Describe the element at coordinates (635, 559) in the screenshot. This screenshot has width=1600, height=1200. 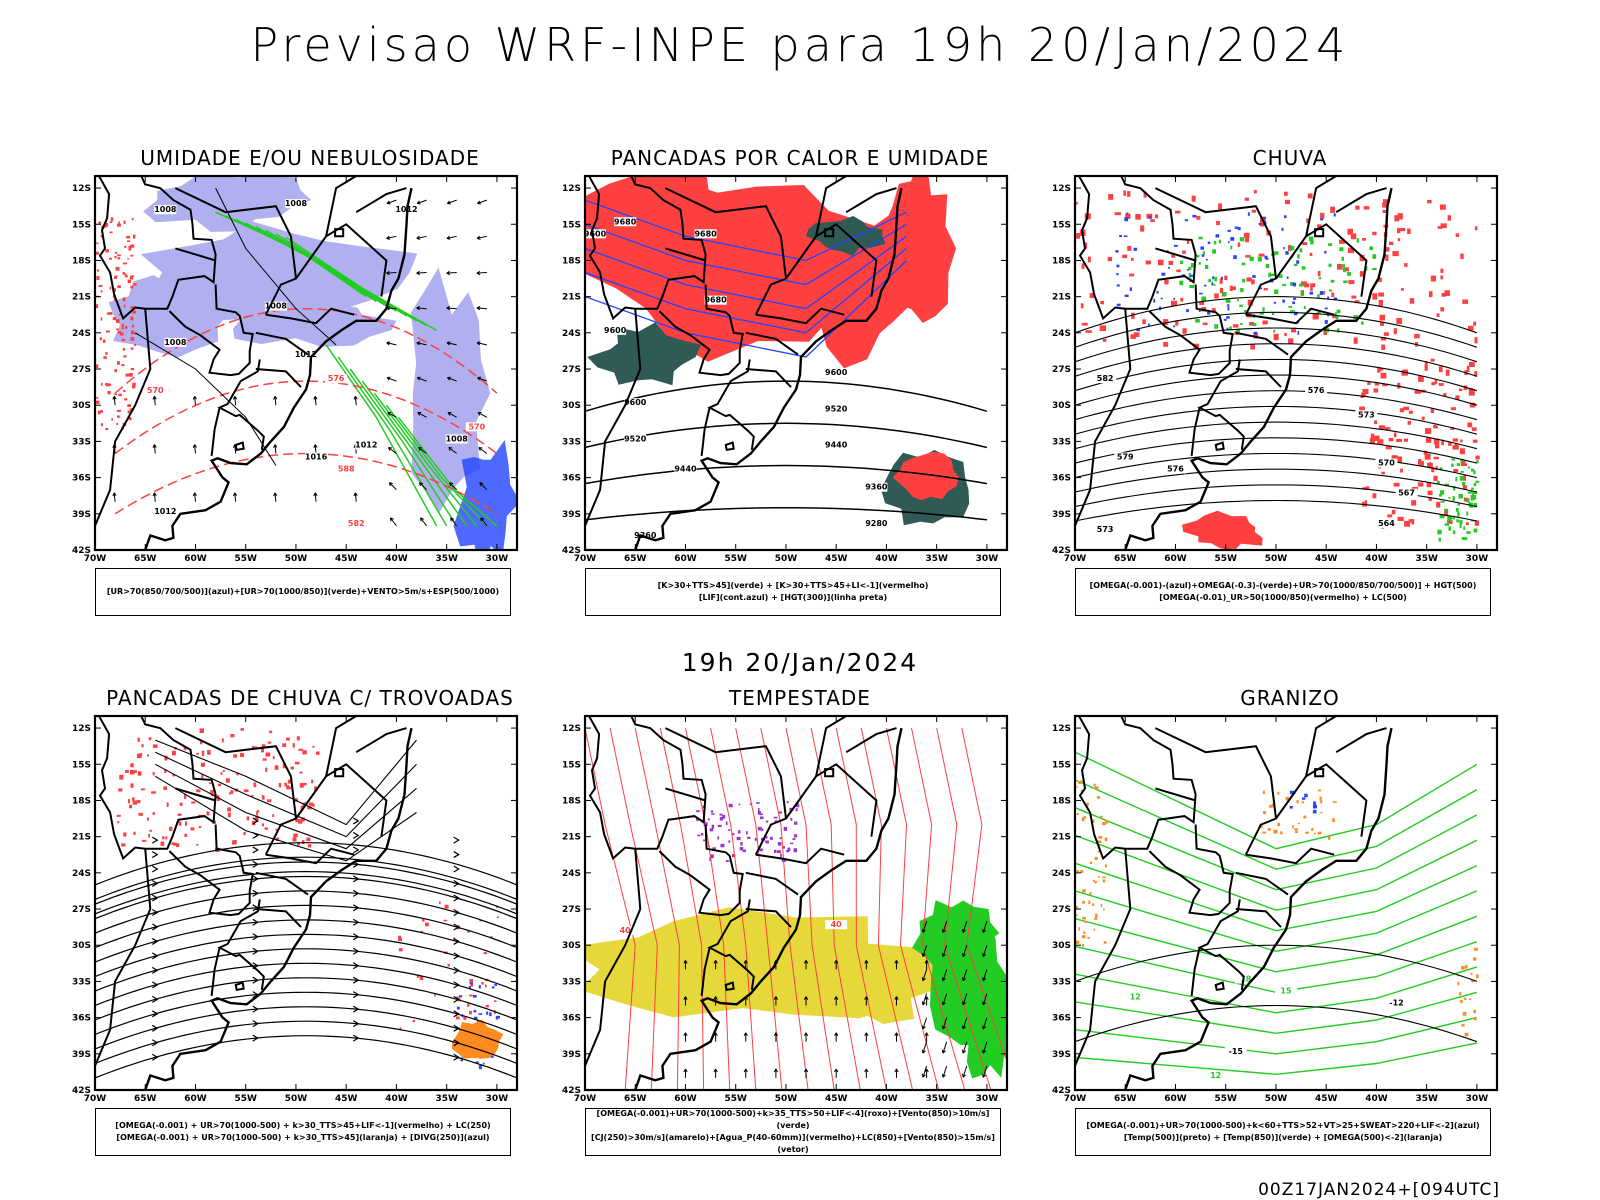
I see `lon-tick-label: 65W` at that location.